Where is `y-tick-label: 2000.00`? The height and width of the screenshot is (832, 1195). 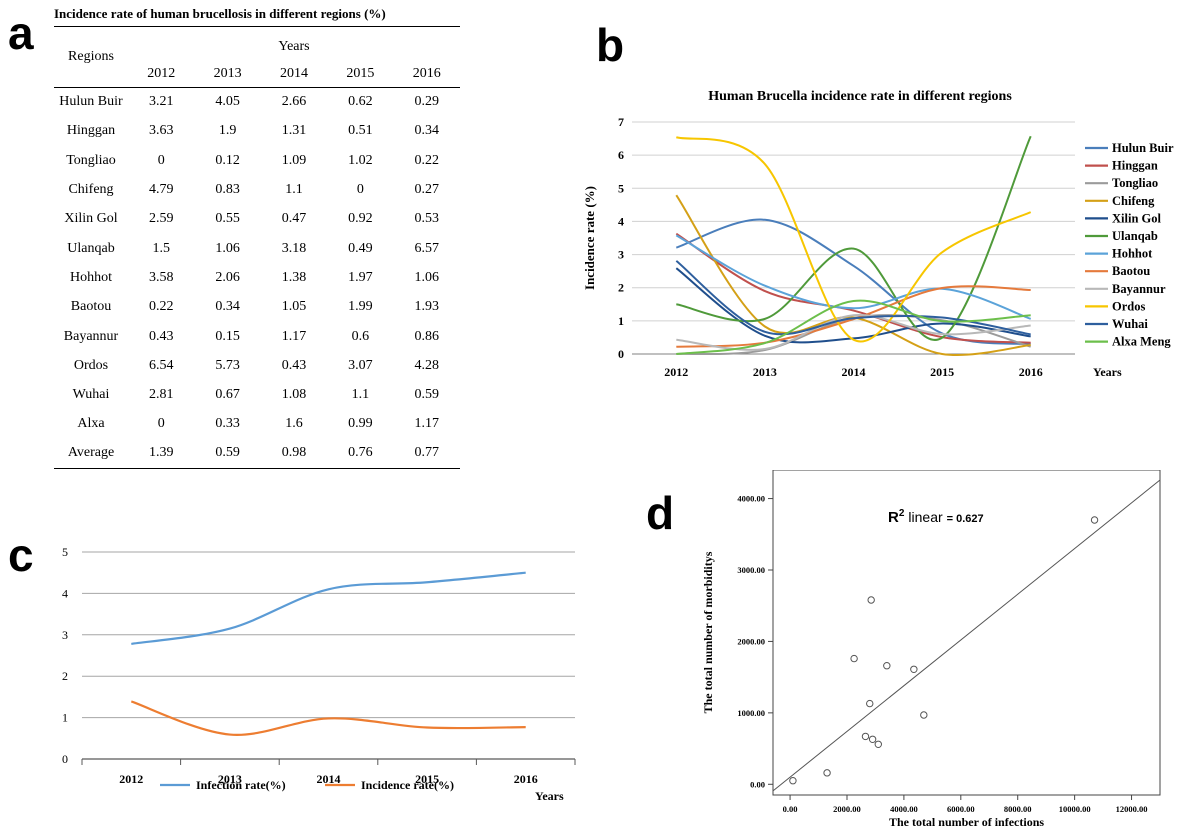
y-tick-label: 2000.00 is located at coordinates (751, 641).